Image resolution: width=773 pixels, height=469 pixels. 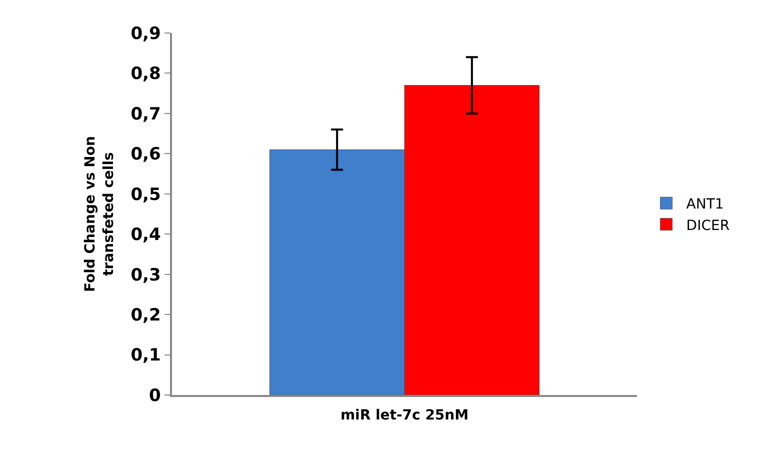 What do you see at coordinates (145, 194) in the screenshot?
I see `y-tick-label: 0,5` at bounding box center [145, 194].